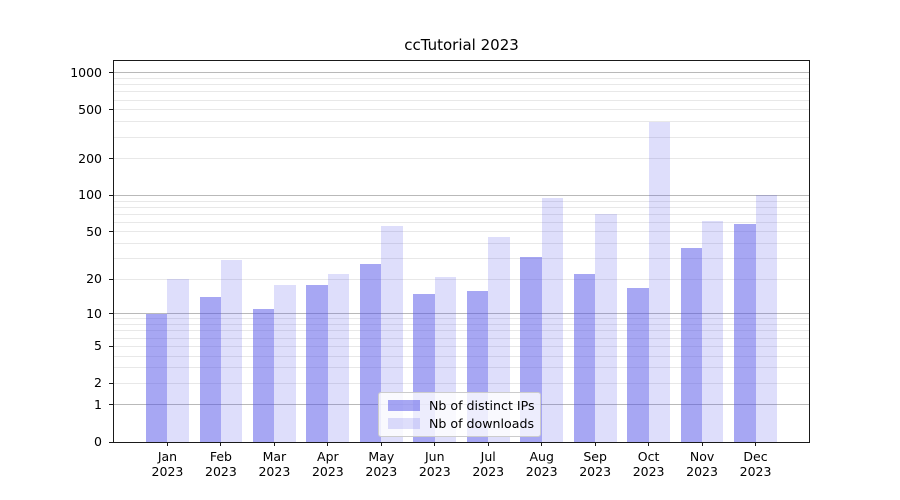  Describe the element at coordinates (648, 464) in the screenshot. I see `x-tick-label-oct: Oct 2023` at that location.